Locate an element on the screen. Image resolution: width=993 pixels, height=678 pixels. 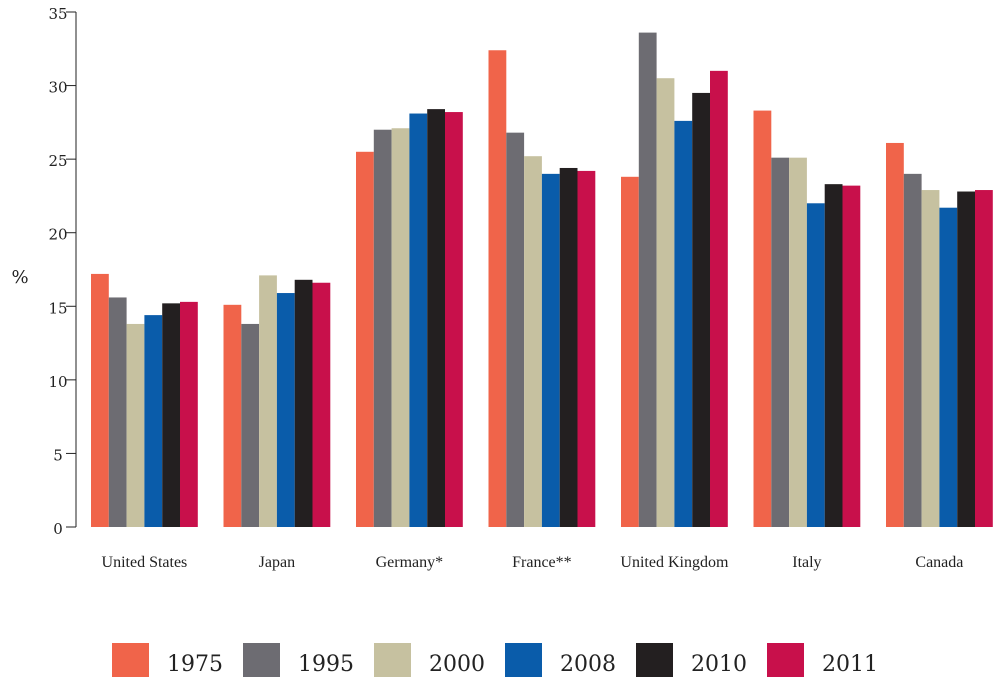
y-tick-label: 20 is located at coordinates (57, 235).